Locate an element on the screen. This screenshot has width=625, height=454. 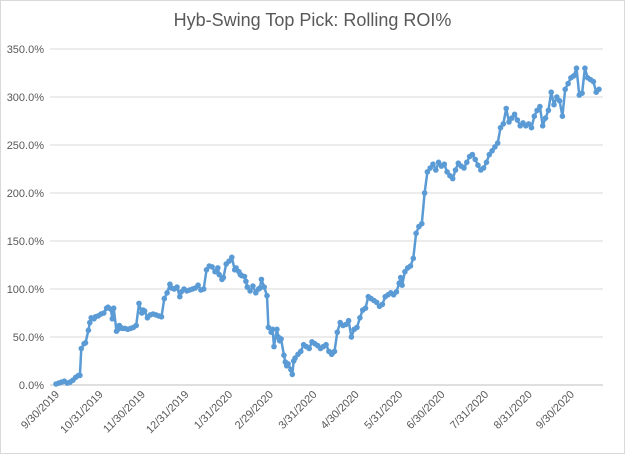
y-tick-label: 300.0% is located at coordinates (26, 98).